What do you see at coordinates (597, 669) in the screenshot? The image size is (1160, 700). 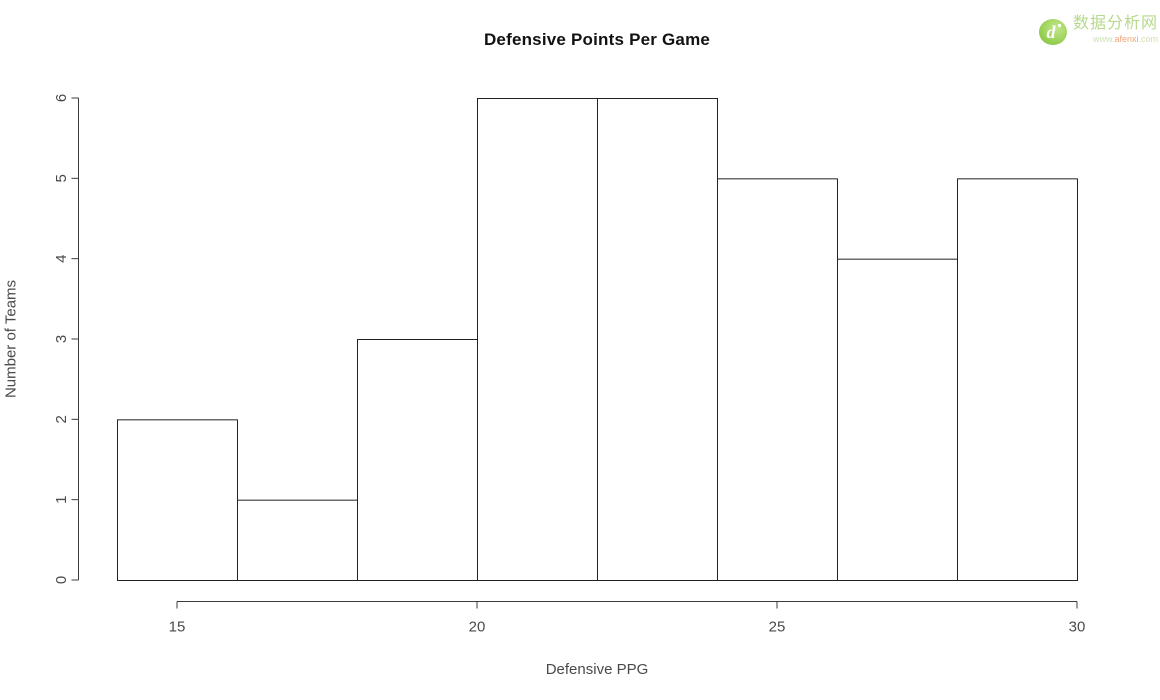 I see `x-axis-title: Defensive PPG` at bounding box center [597, 669].